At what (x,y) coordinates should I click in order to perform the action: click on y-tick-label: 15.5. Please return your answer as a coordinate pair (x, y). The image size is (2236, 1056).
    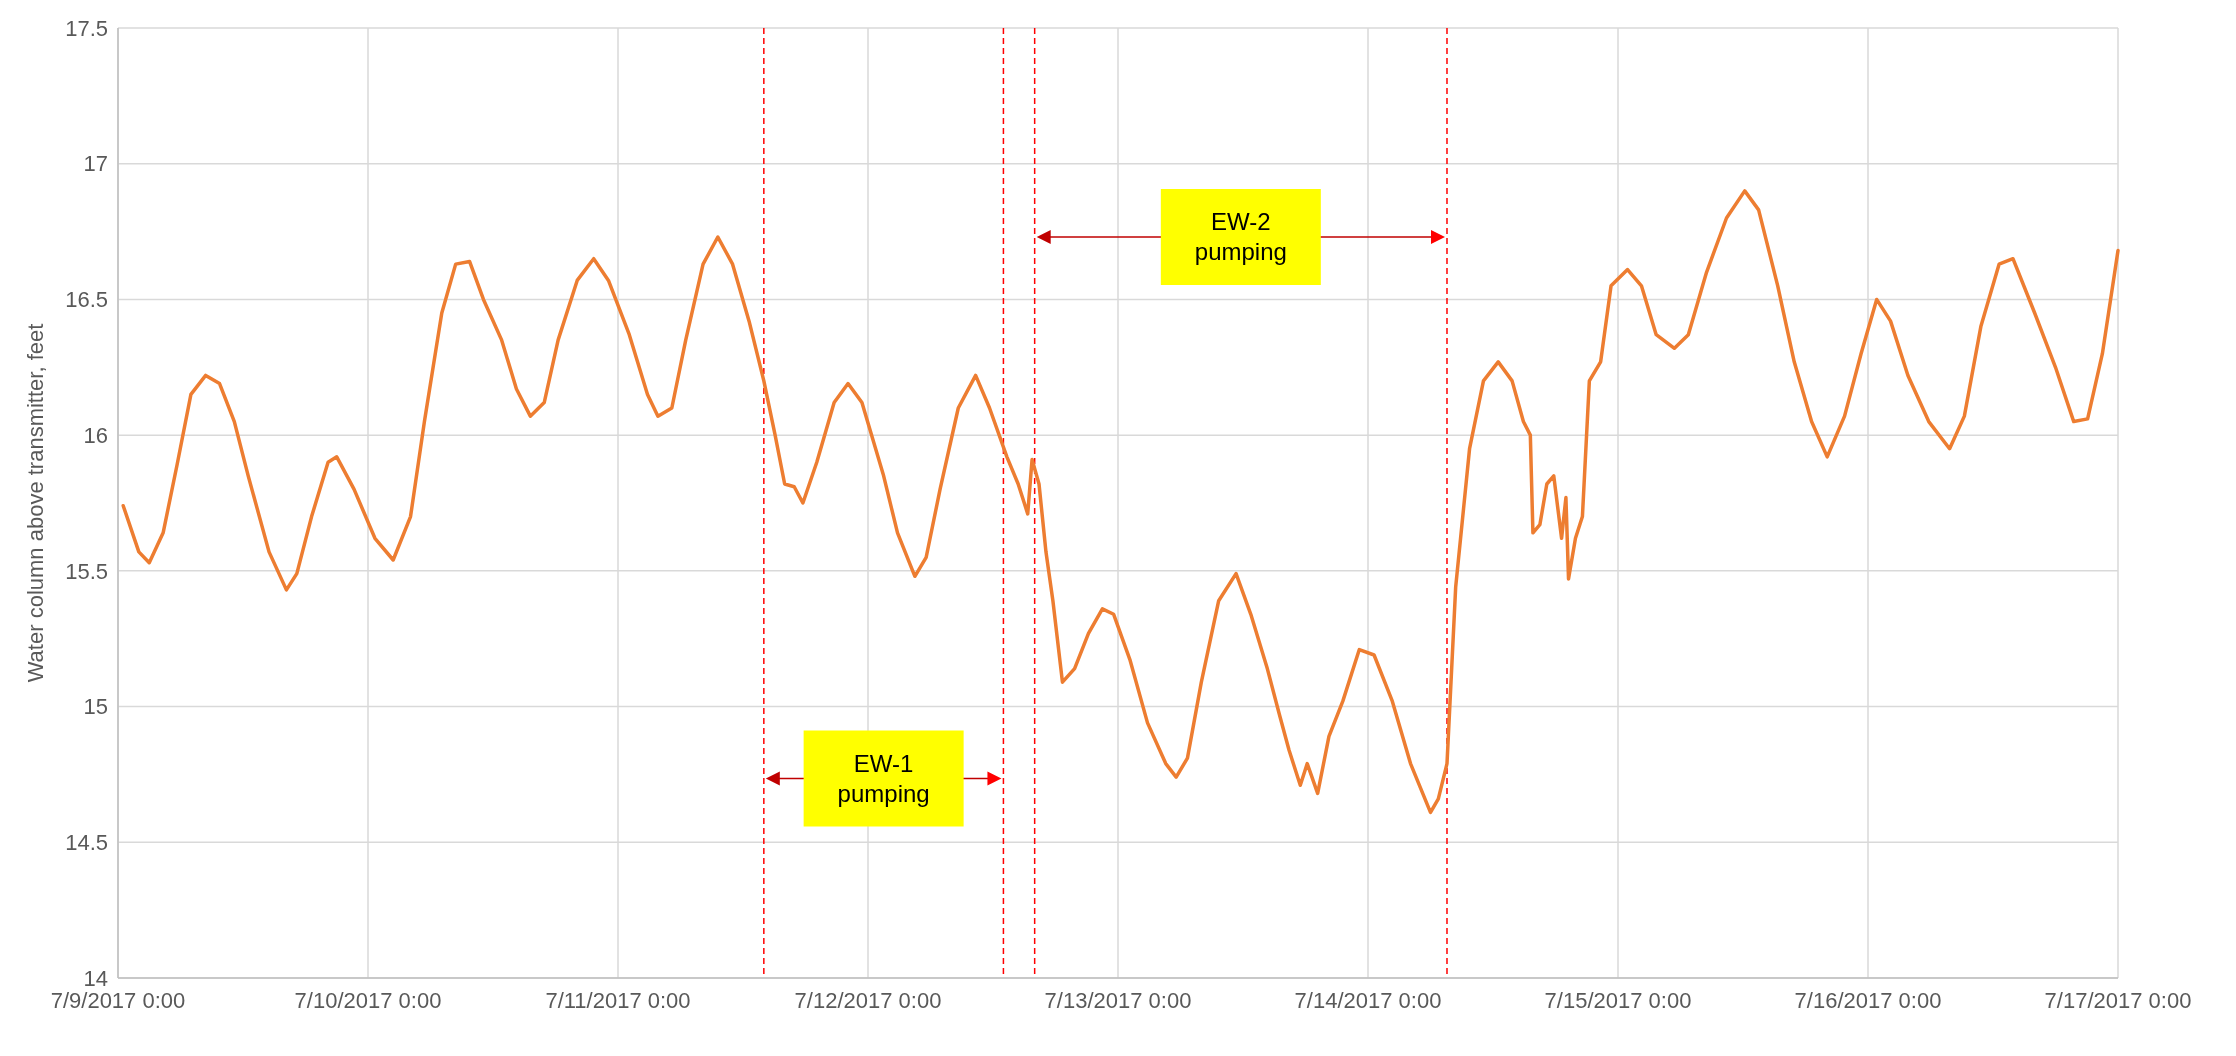
    Looking at the image, I should click on (86, 571).